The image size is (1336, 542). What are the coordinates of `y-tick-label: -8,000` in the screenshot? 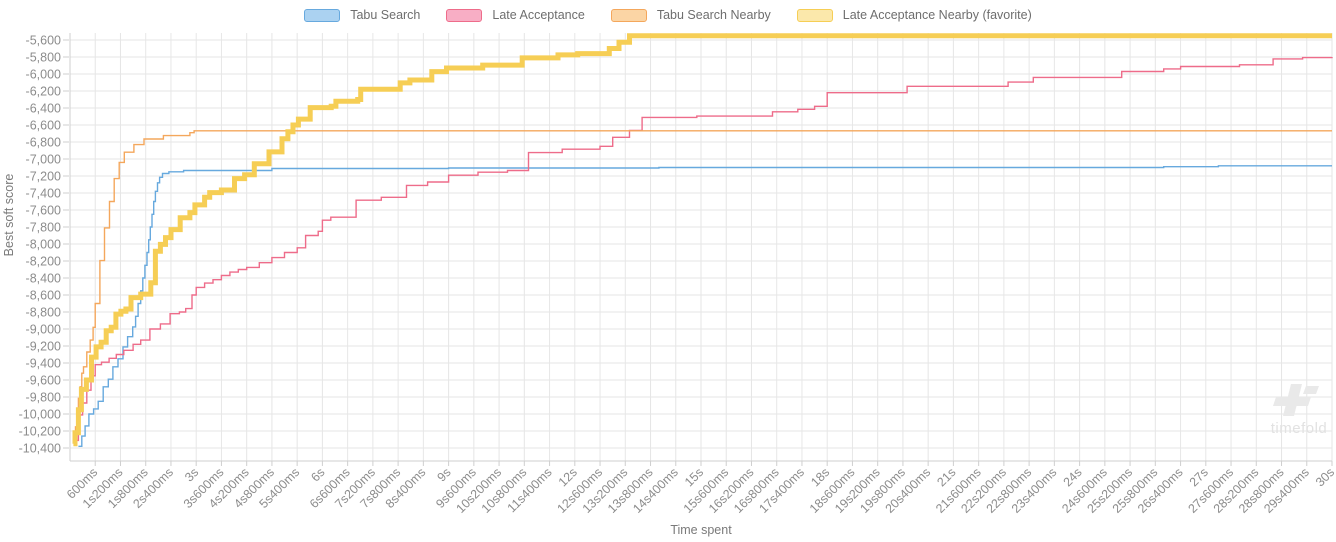 It's located at (43, 245).